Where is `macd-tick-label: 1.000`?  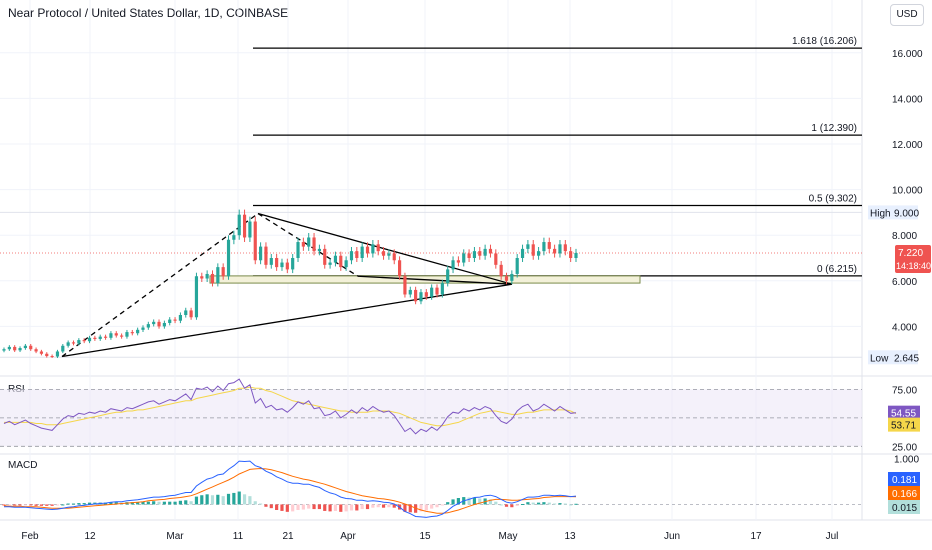
macd-tick-label: 1.000 is located at coordinates (906, 459).